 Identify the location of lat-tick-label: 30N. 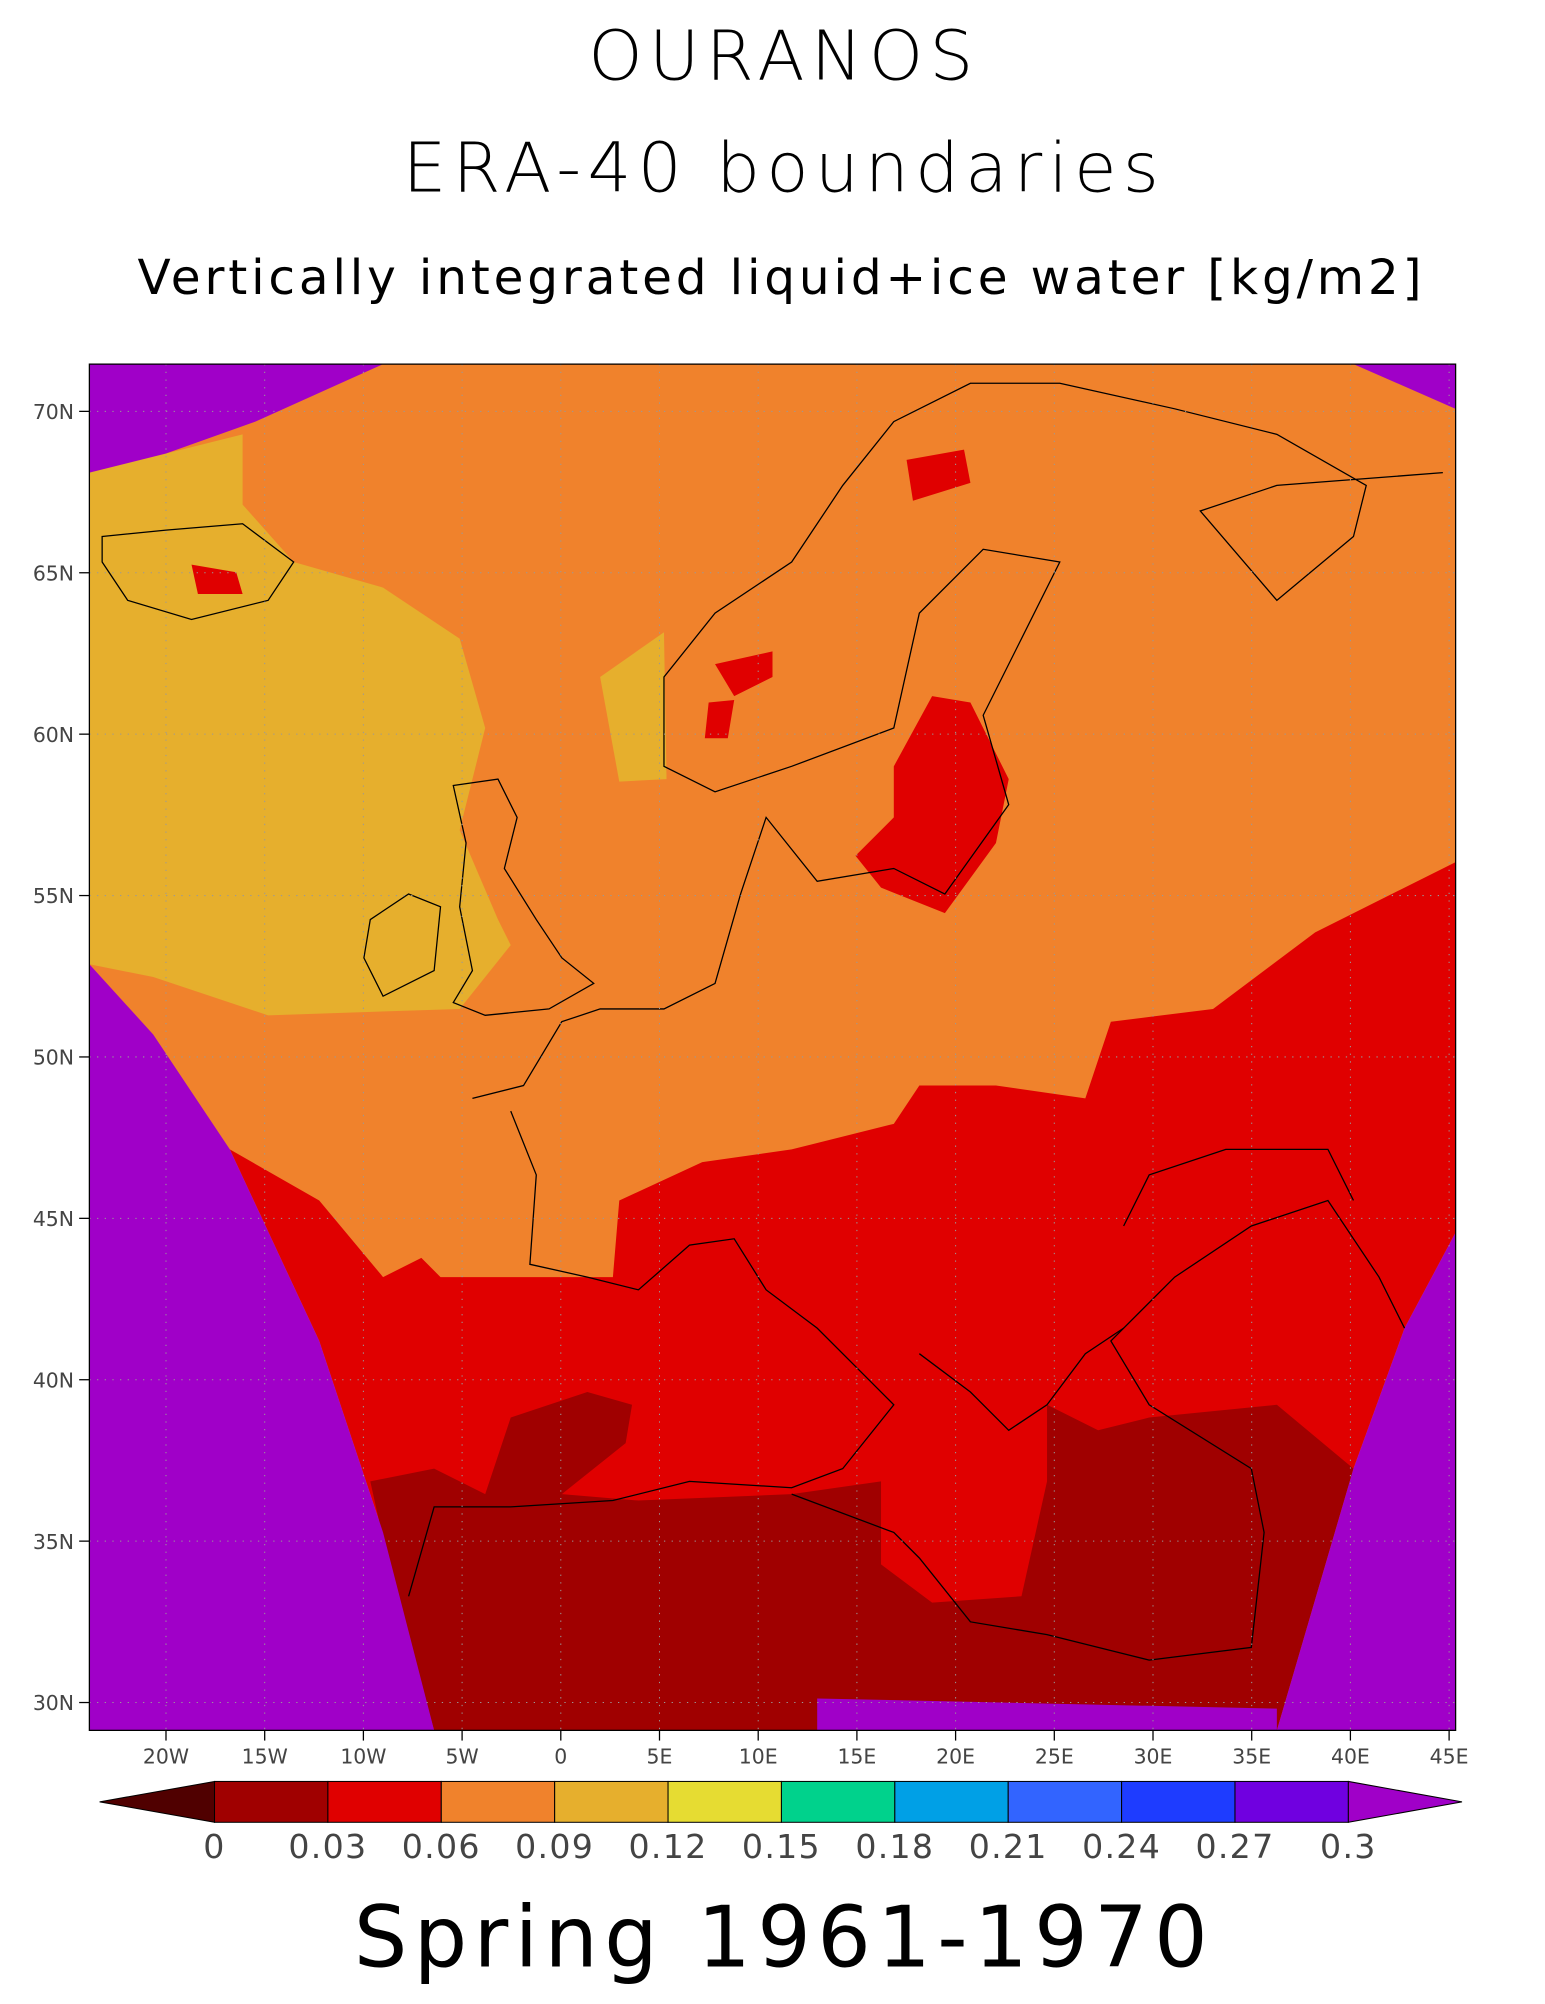
(53, 1703).